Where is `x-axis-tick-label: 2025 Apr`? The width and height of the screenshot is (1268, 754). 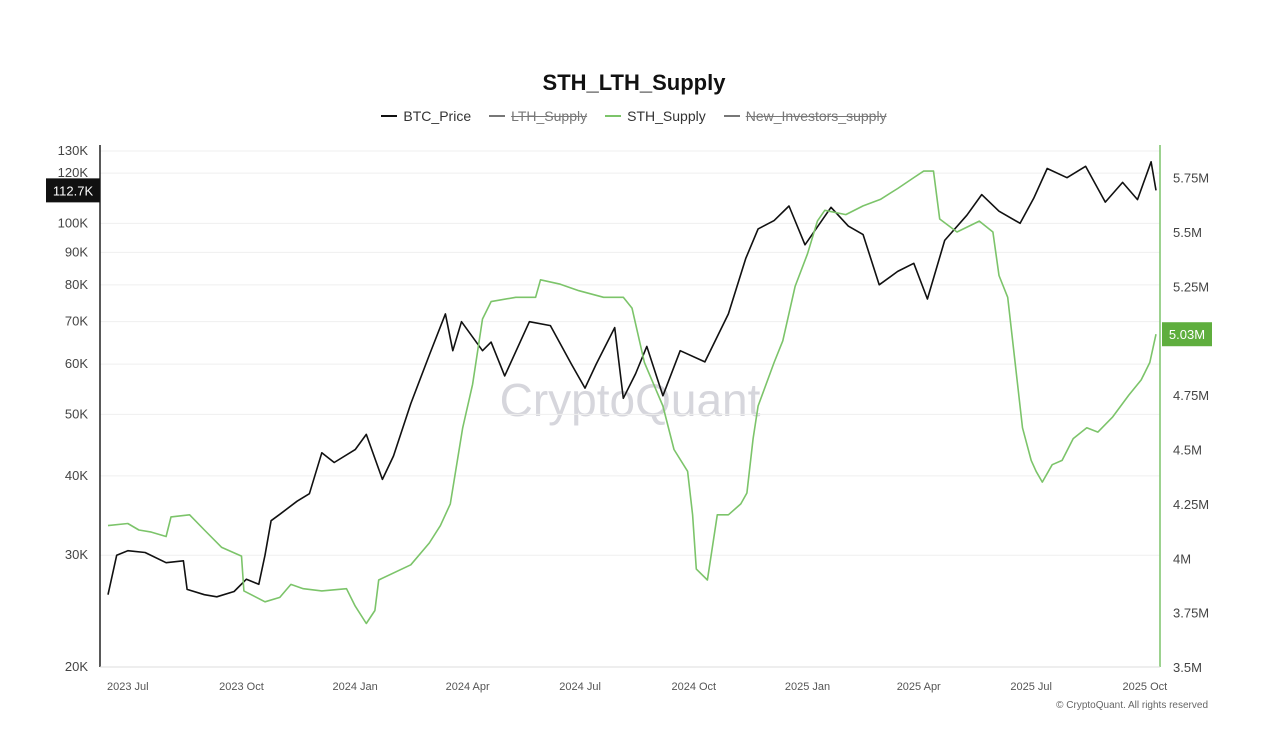 x-axis-tick-label: 2025 Apr is located at coordinates (919, 687).